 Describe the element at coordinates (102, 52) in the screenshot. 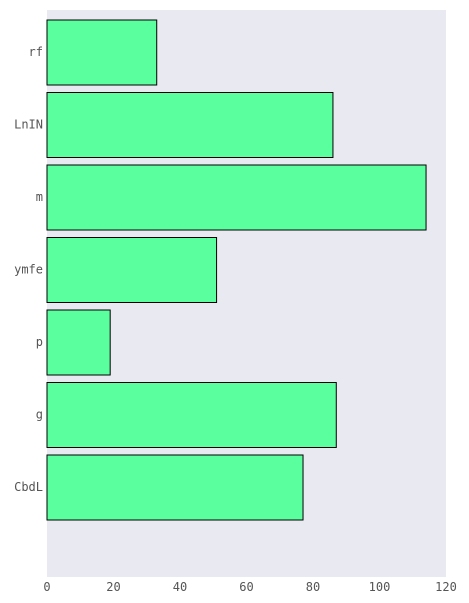

I see `bar-rf` at that location.